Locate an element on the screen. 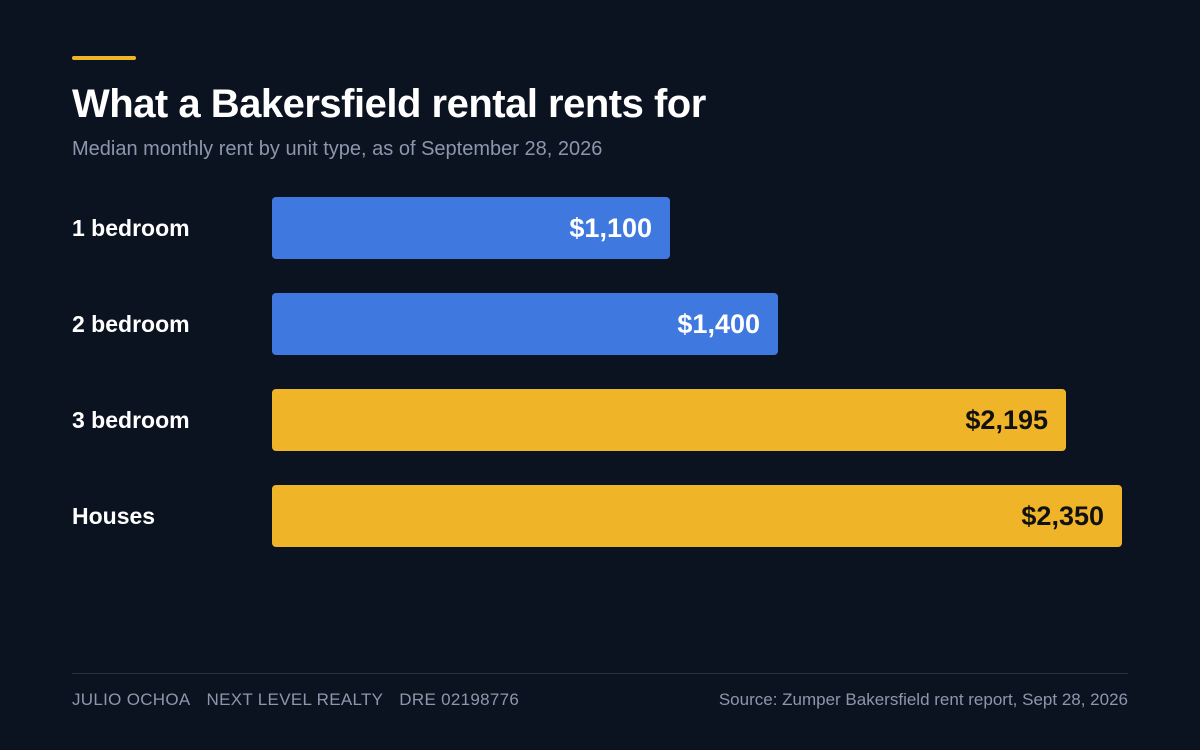 This screenshot has width=1200, height=750. category-label-1-bedroom: 1 bedroom is located at coordinates (131, 228).